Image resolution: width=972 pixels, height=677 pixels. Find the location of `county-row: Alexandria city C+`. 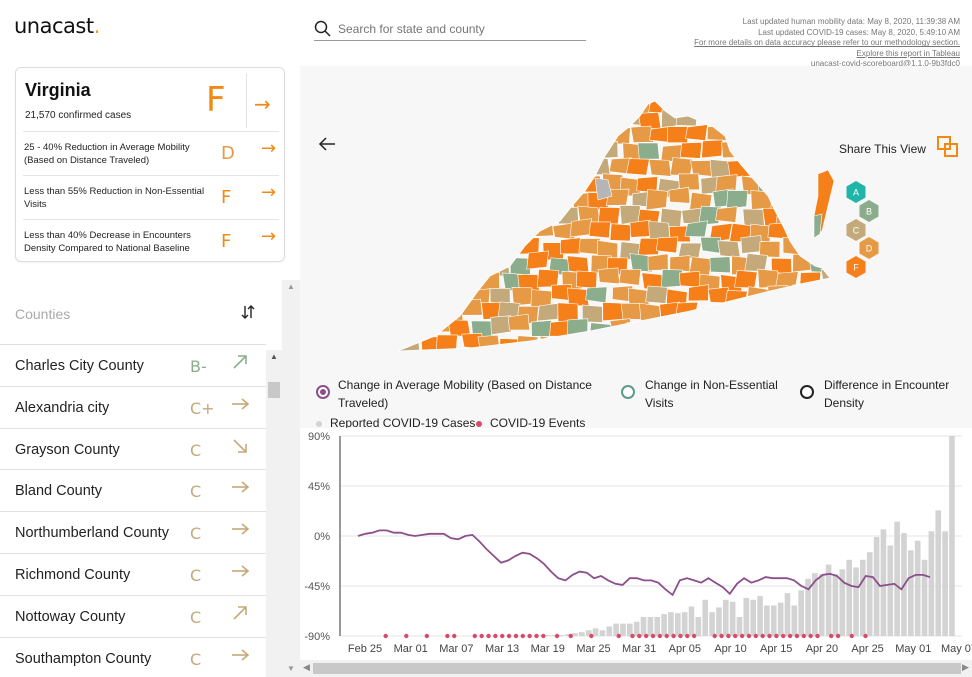

county-row: Alexandria city C+ is located at coordinates (133, 408).